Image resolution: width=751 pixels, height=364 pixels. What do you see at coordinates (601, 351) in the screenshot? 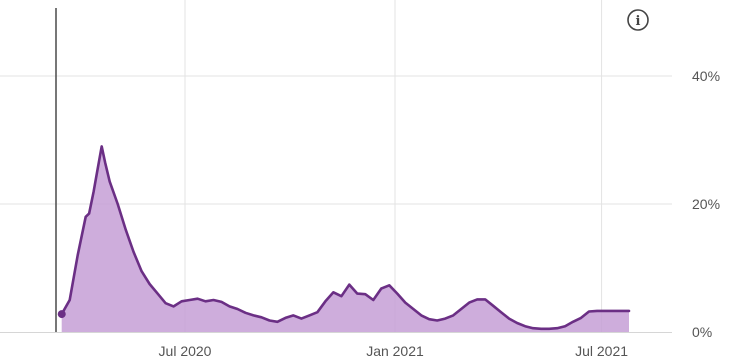
I see `x-tick-label: Jul 2021` at bounding box center [601, 351].